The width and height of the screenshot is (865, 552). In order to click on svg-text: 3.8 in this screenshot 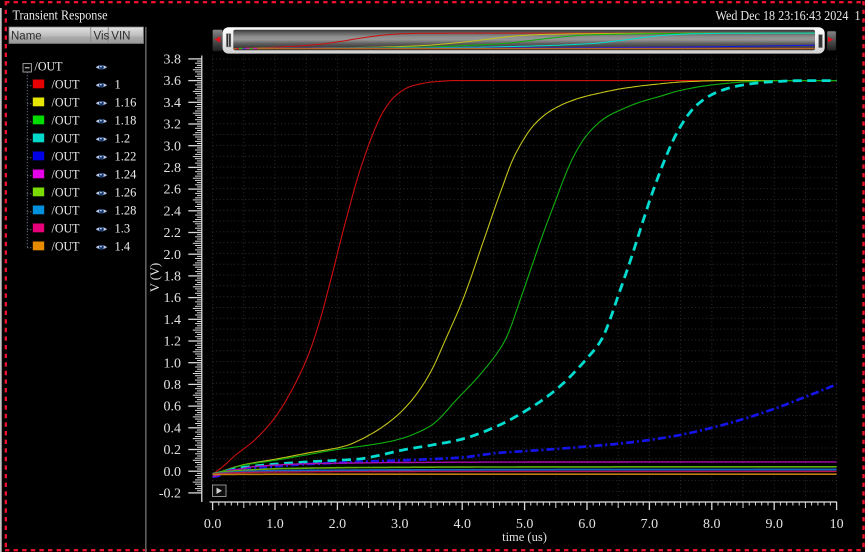, I will do `click(173, 60)`.